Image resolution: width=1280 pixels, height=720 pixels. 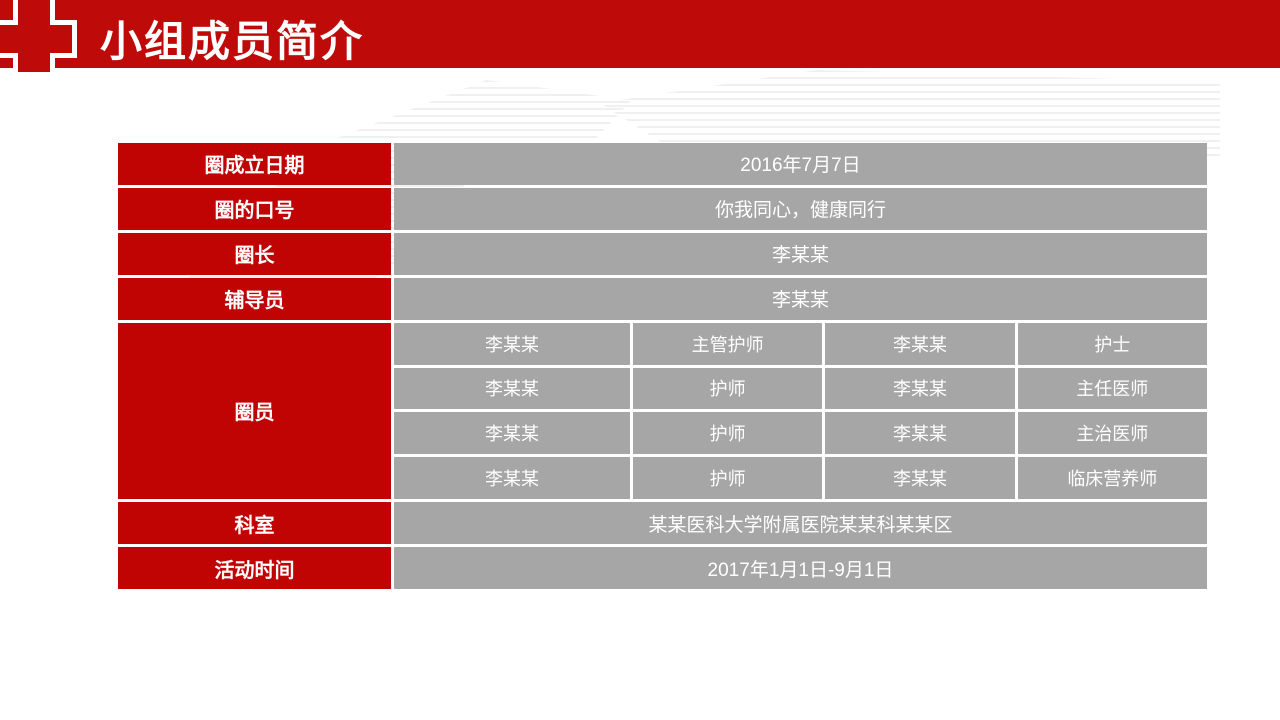 What do you see at coordinates (254, 523) in the screenshot?
I see `row-label-department: 科室` at bounding box center [254, 523].